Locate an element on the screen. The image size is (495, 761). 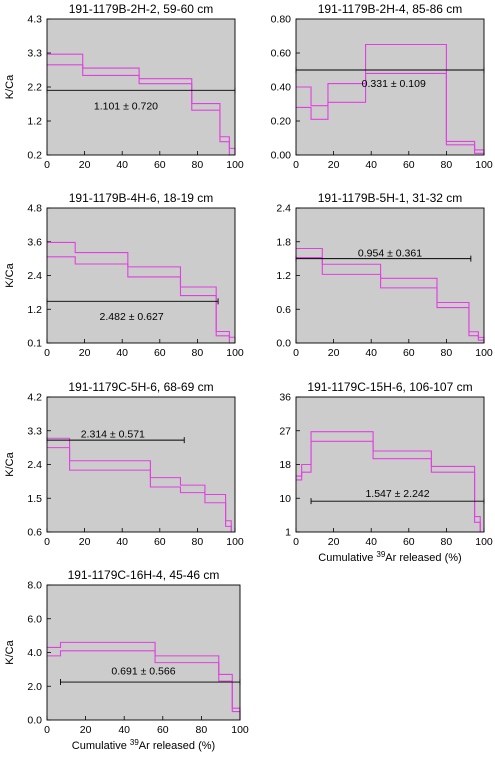
y-tick-label: 0.40 is located at coordinates (281, 88).